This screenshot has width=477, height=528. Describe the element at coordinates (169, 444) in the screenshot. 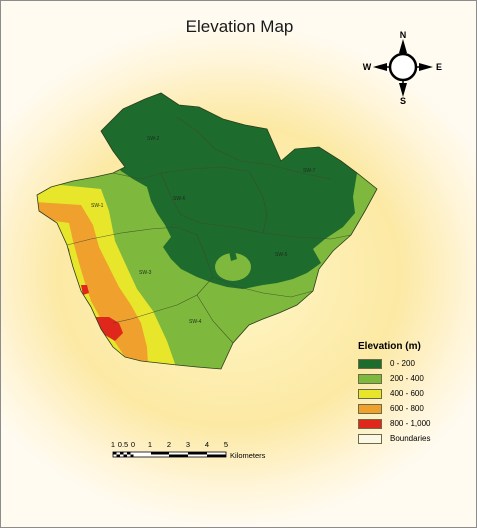

I see `scale-tick-2: 2` at that location.